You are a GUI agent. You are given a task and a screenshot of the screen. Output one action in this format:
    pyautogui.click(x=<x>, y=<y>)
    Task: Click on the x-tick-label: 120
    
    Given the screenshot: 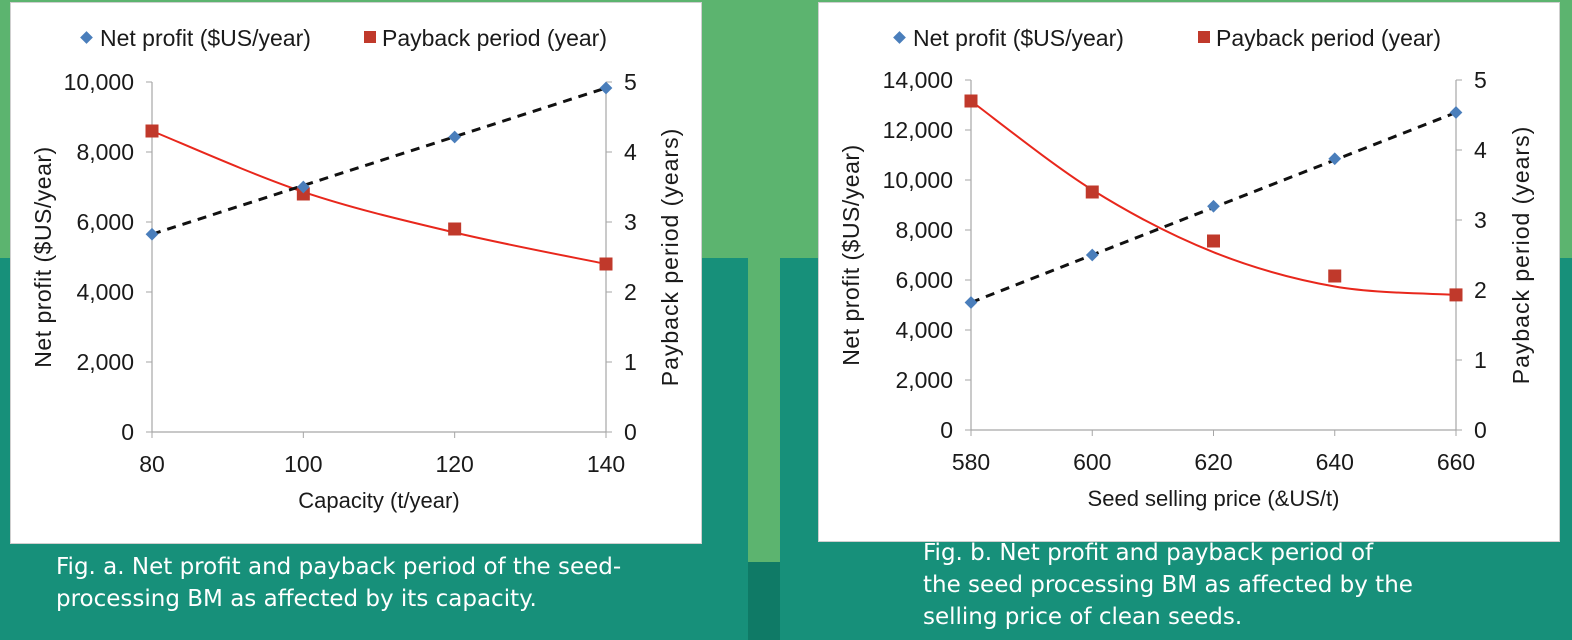 What is the action you would take?
    pyautogui.click(x=454, y=464)
    